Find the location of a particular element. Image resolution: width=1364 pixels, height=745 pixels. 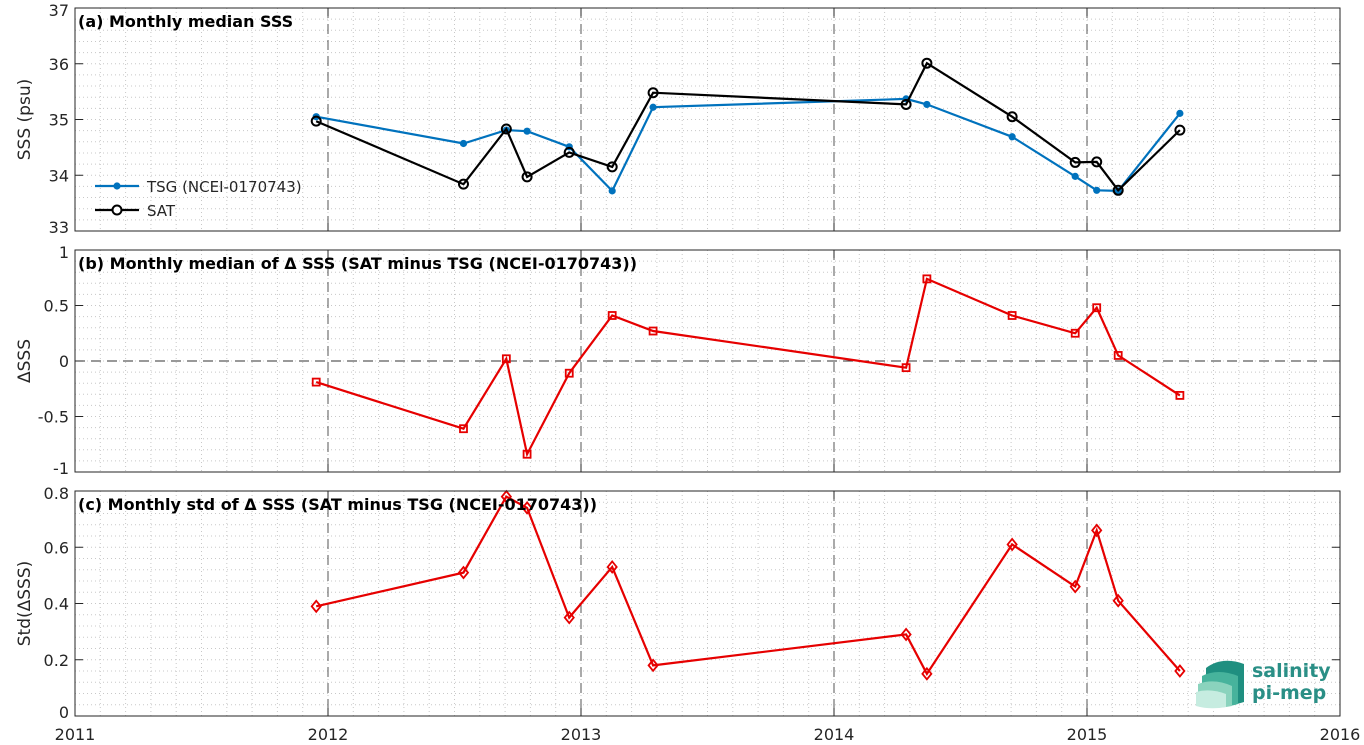

y-tick-label: 0.4 is located at coordinates (56, 604).